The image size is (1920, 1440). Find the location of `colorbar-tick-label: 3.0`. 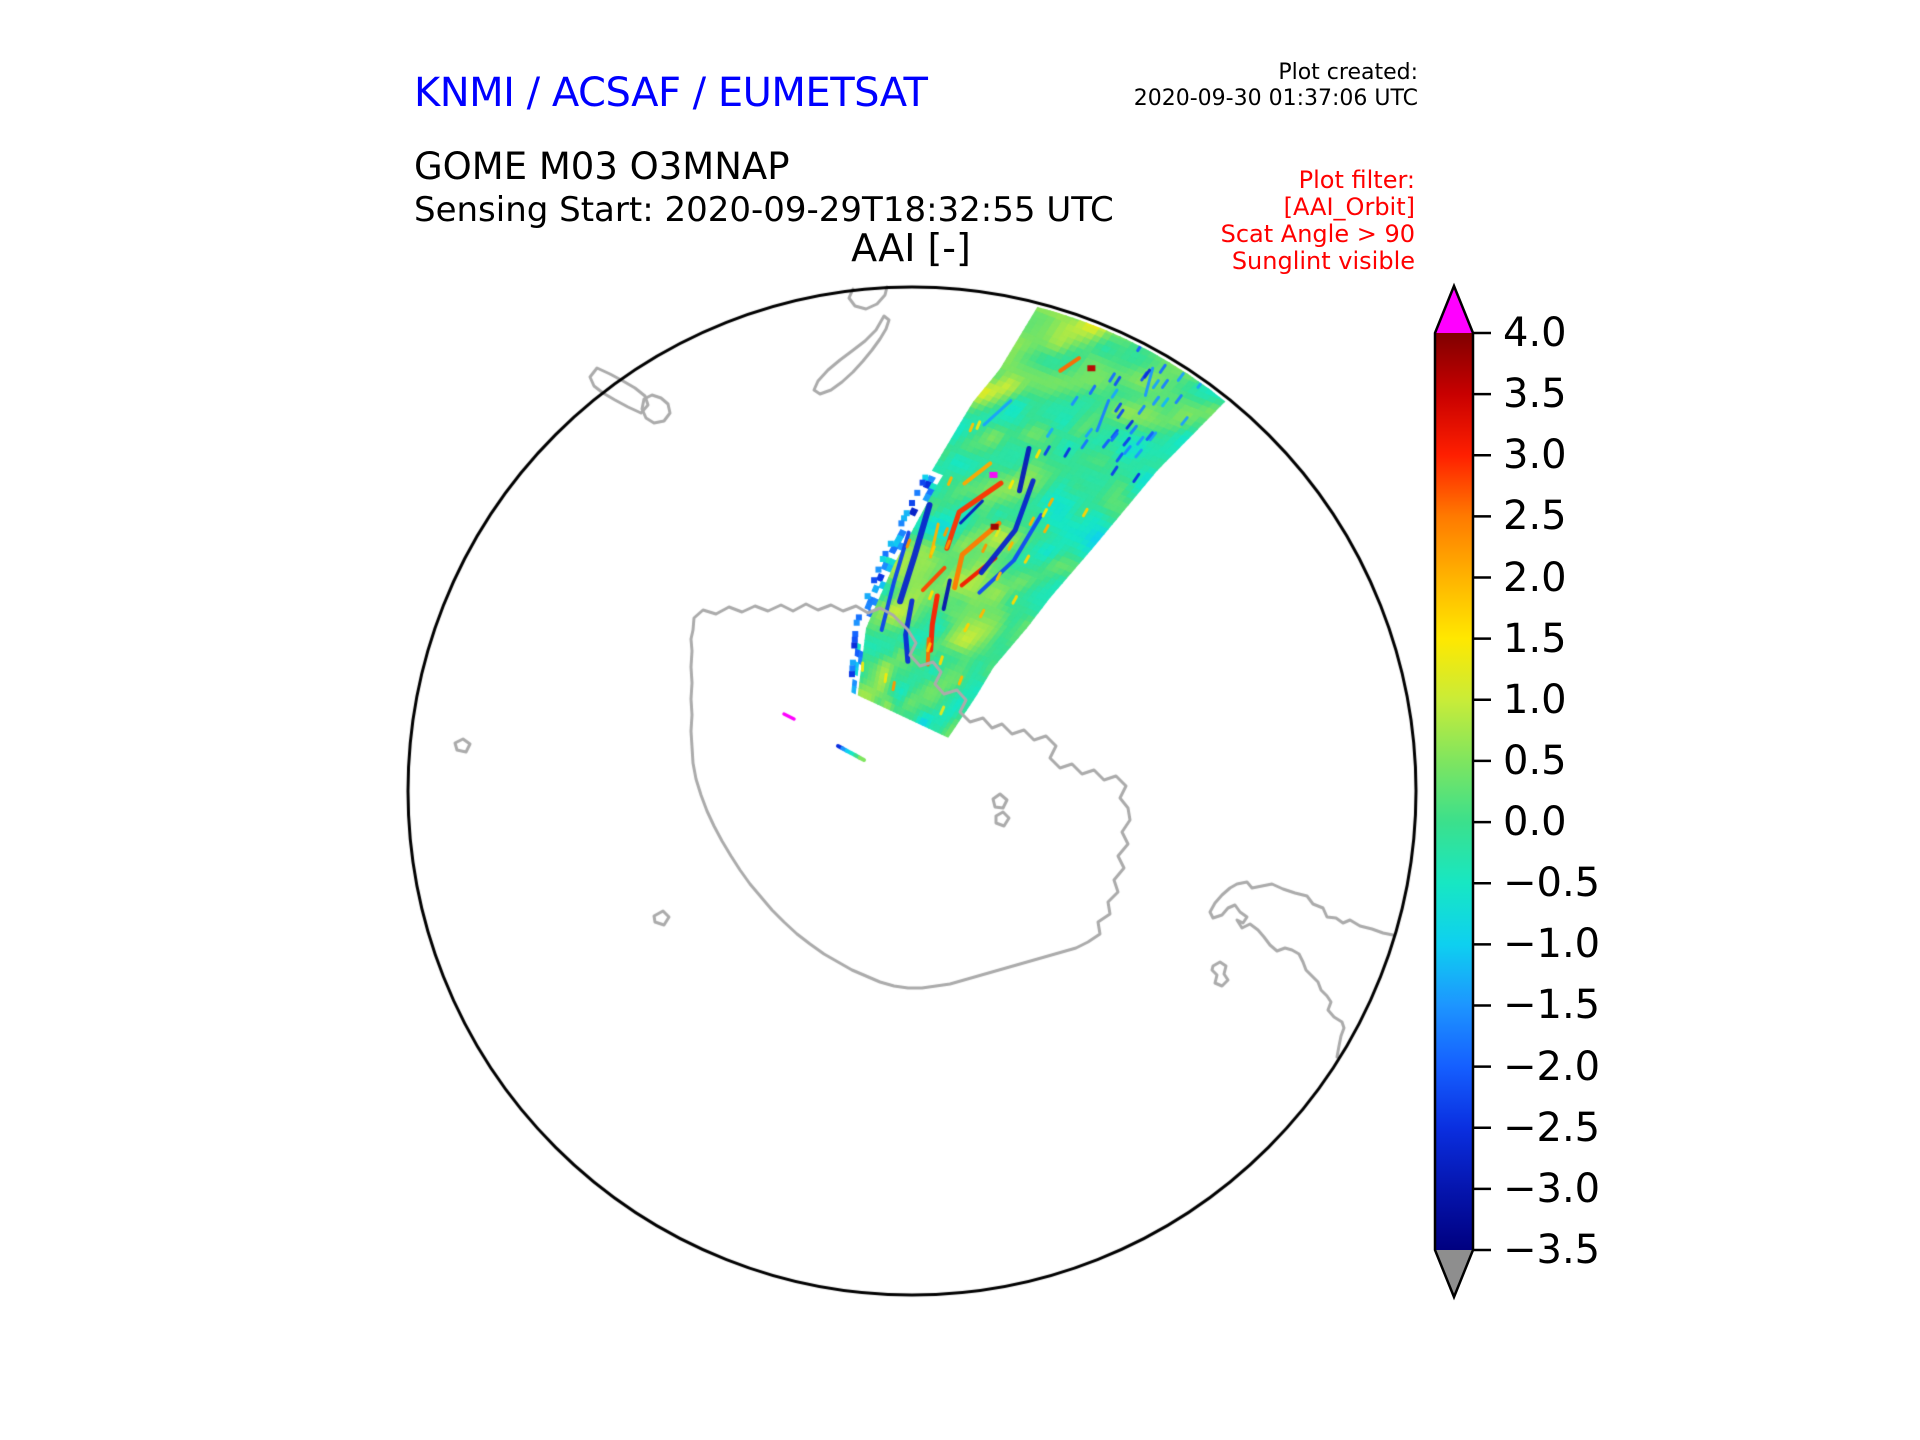

colorbar-tick-label: 3.0 is located at coordinates (1535, 455).